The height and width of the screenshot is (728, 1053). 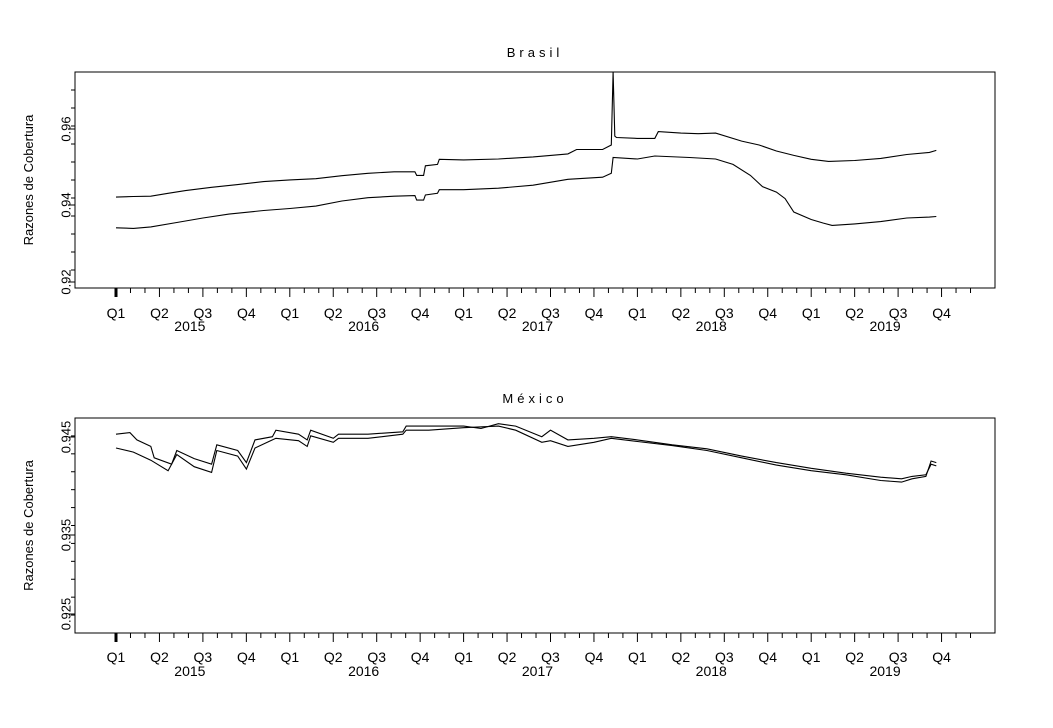 What do you see at coordinates (66, 614) in the screenshot?
I see `y-tick-label: 0.925` at bounding box center [66, 614].